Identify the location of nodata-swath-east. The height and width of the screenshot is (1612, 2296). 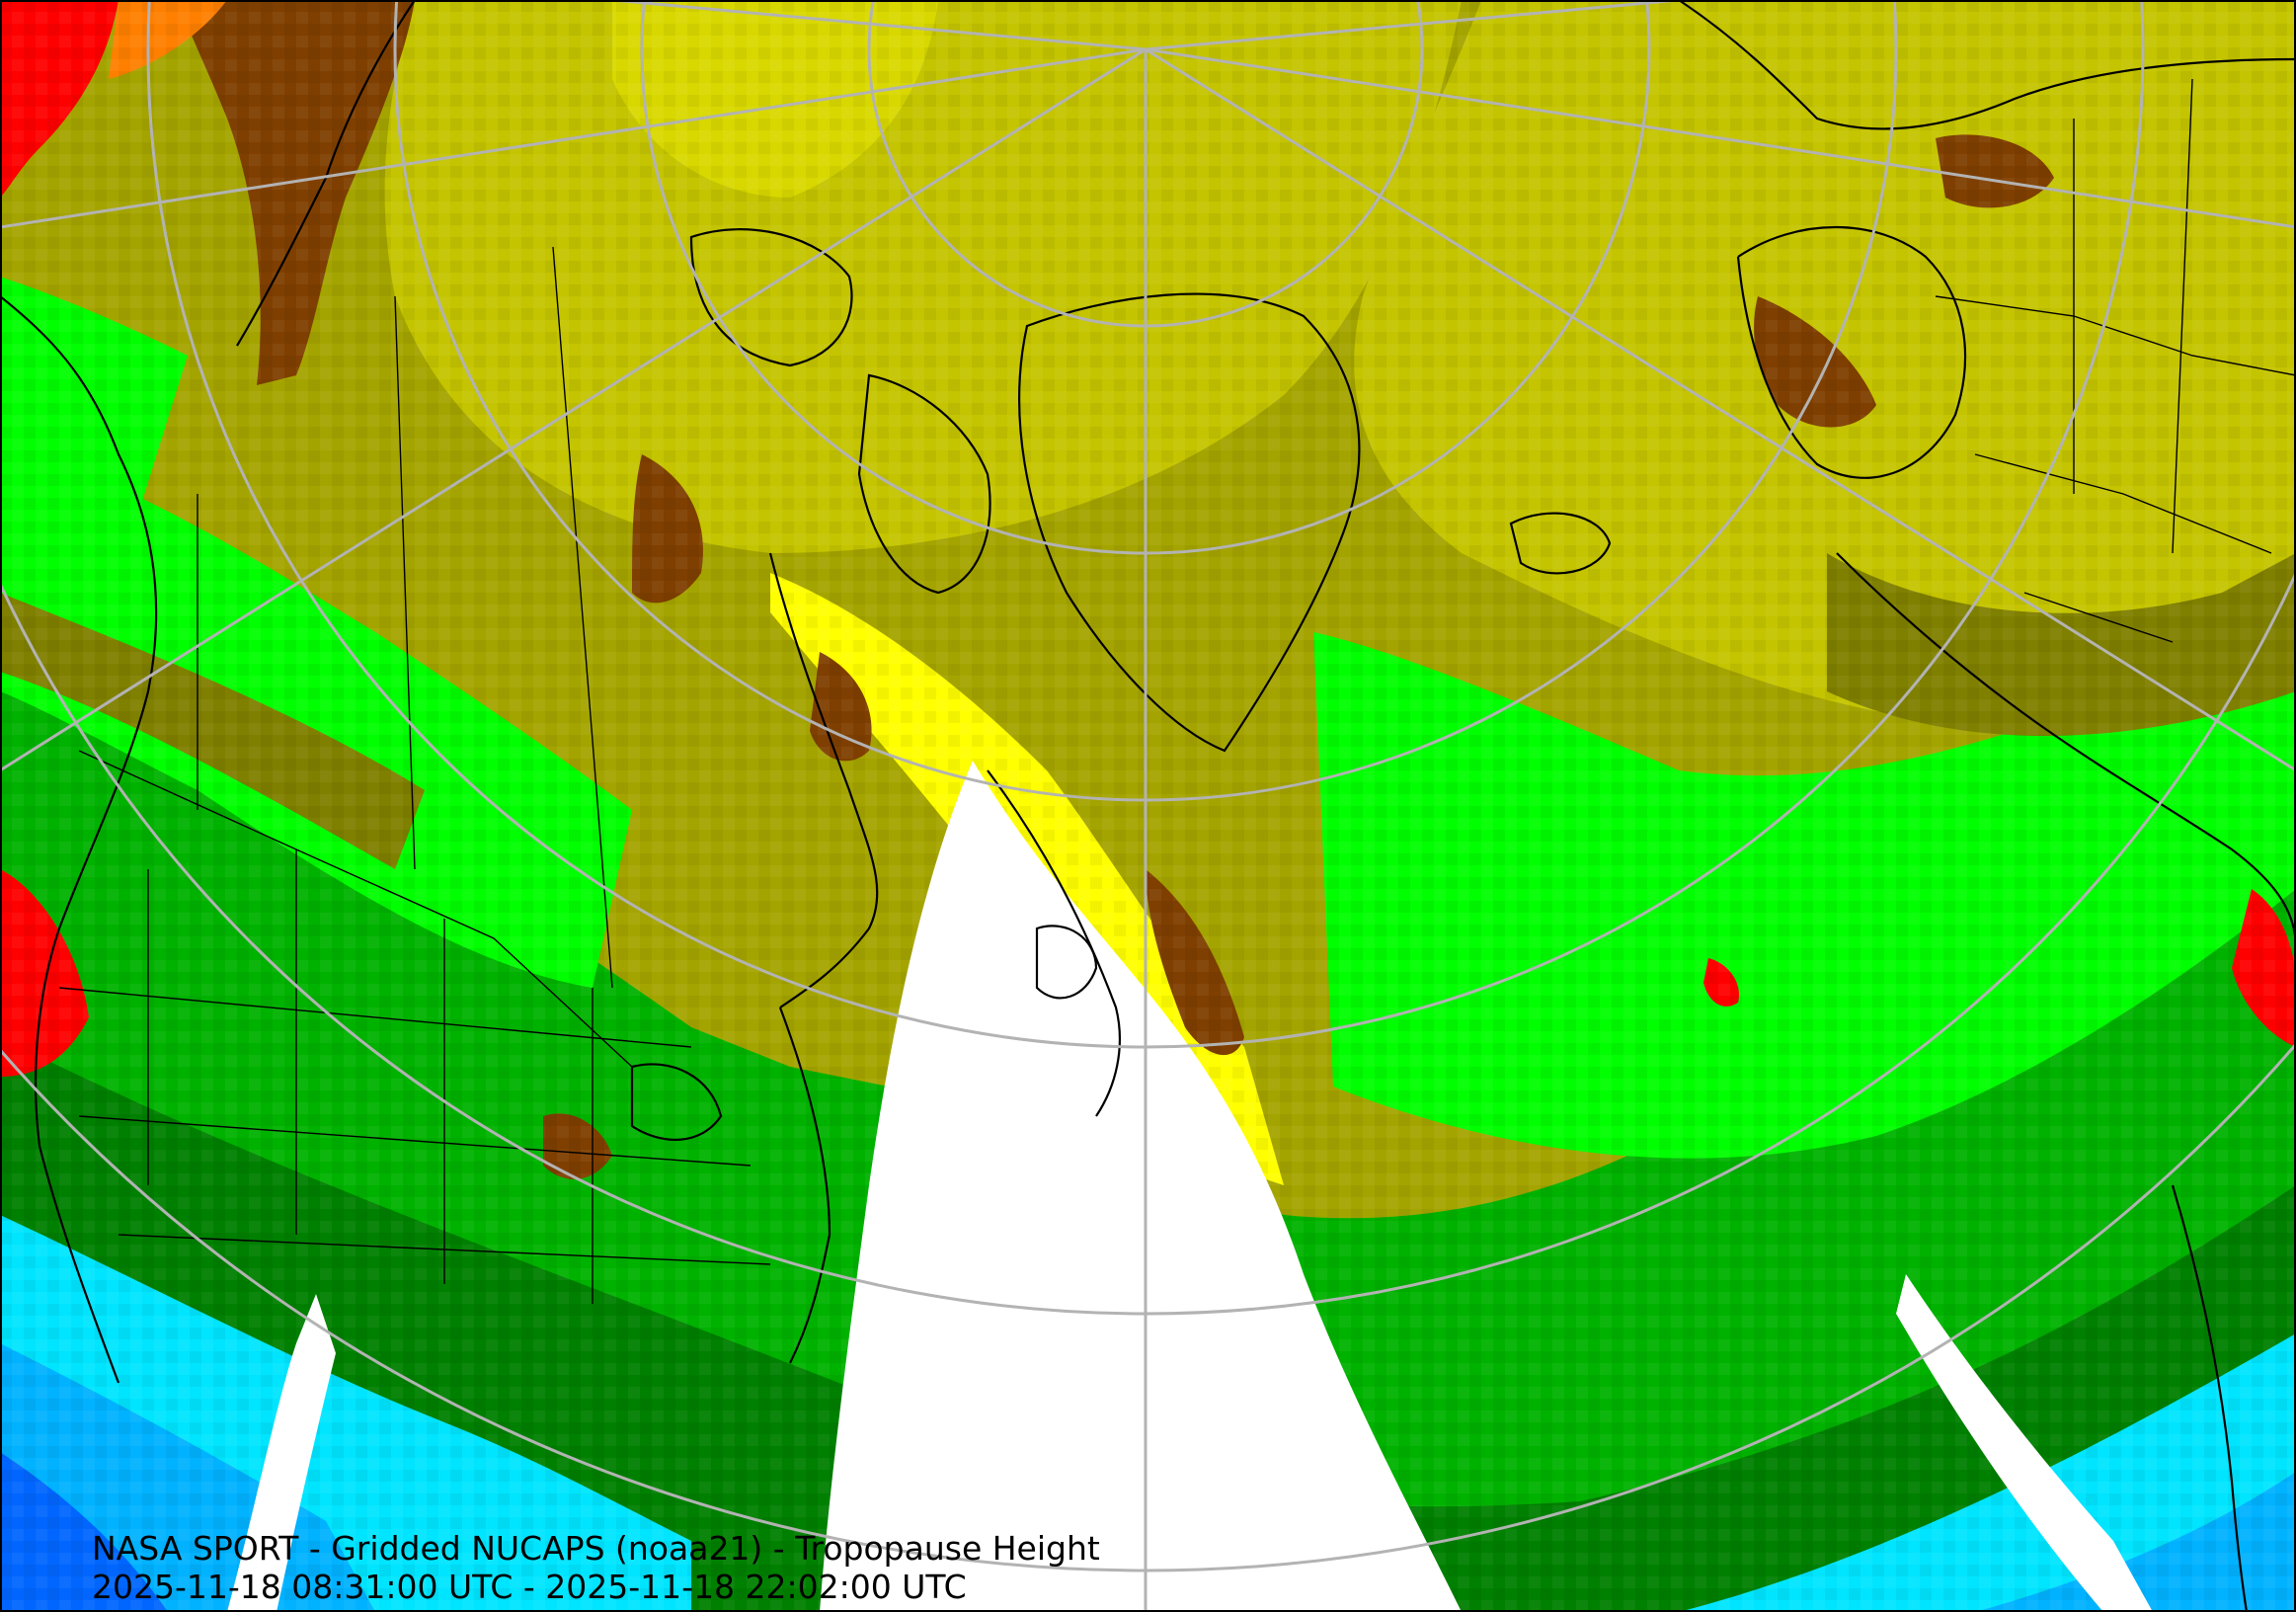
(2025, 1443).